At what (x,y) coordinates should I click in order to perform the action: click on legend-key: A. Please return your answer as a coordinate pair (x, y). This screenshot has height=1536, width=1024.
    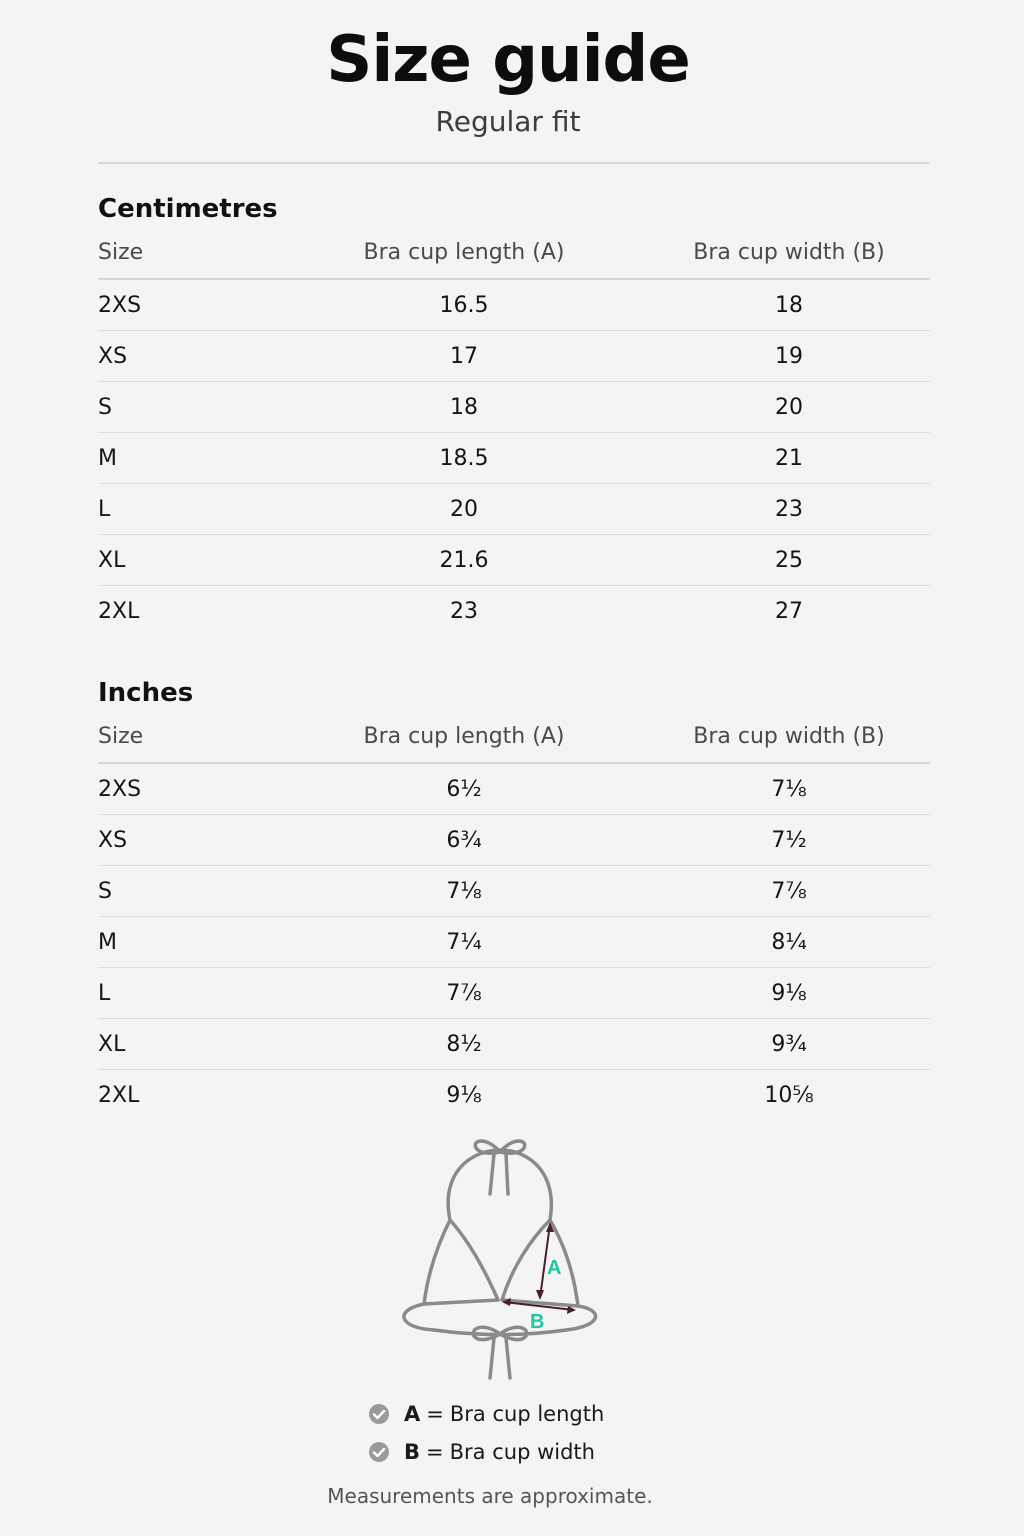
    Looking at the image, I should click on (412, 1414).